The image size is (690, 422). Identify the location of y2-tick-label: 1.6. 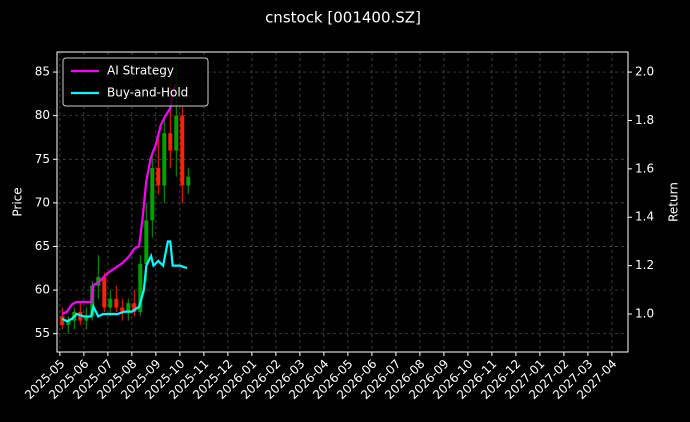
(644, 168).